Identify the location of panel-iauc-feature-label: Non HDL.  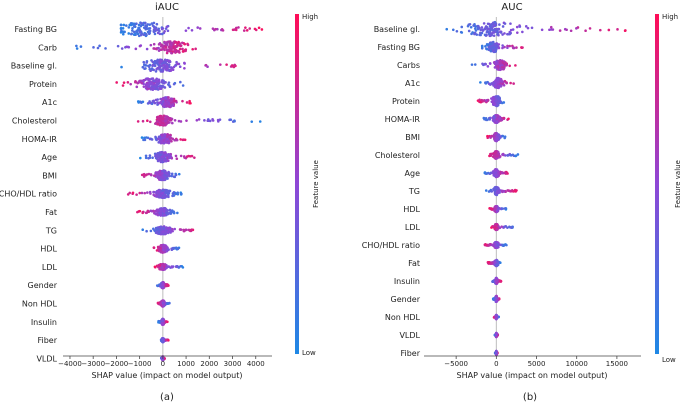
(40, 304).